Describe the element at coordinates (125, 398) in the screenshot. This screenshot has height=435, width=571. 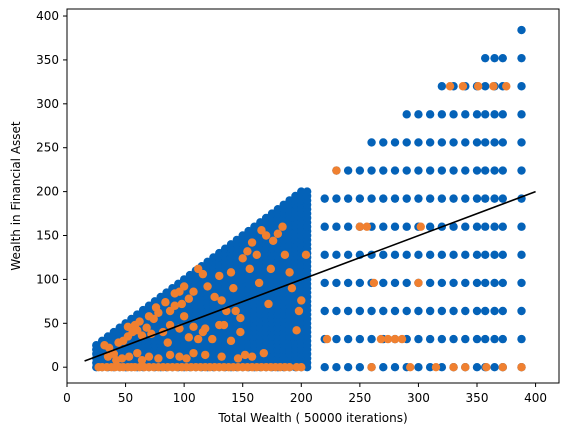
I see `x-tick-label: 50` at that location.